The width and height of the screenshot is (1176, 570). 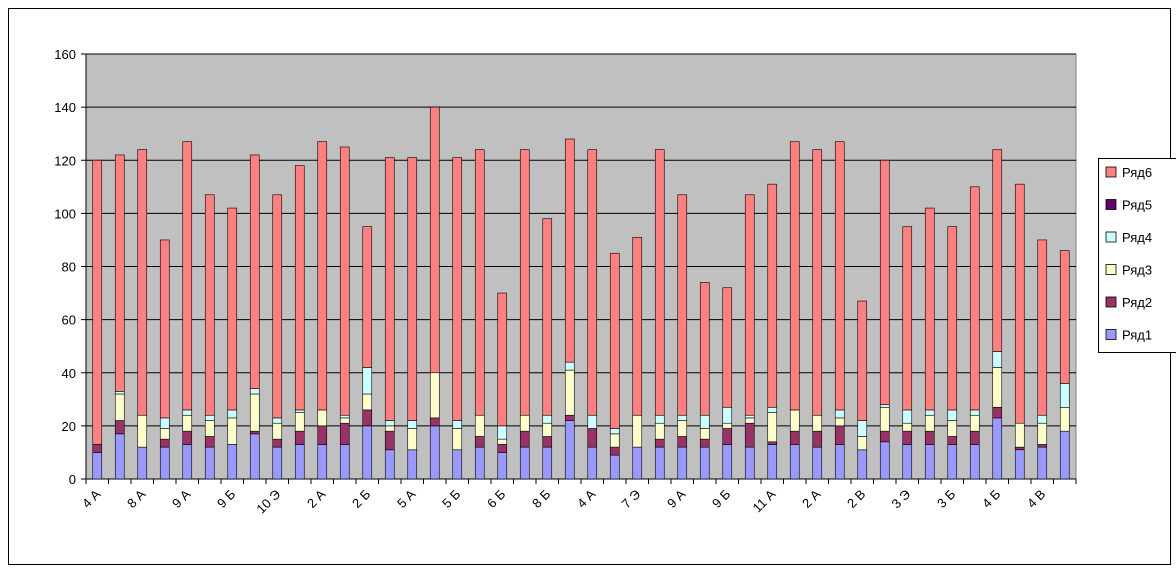 I want to click on legend-label: Ряд4, so click(x=1137, y=237).